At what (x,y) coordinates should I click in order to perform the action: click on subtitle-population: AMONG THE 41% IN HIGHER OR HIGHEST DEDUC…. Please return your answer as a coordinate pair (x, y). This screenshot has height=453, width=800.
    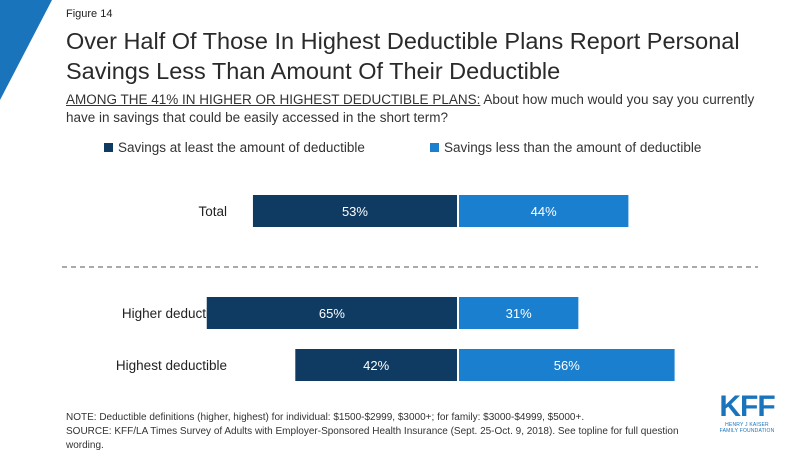
    Looking at the image, I should click on (273, 99).